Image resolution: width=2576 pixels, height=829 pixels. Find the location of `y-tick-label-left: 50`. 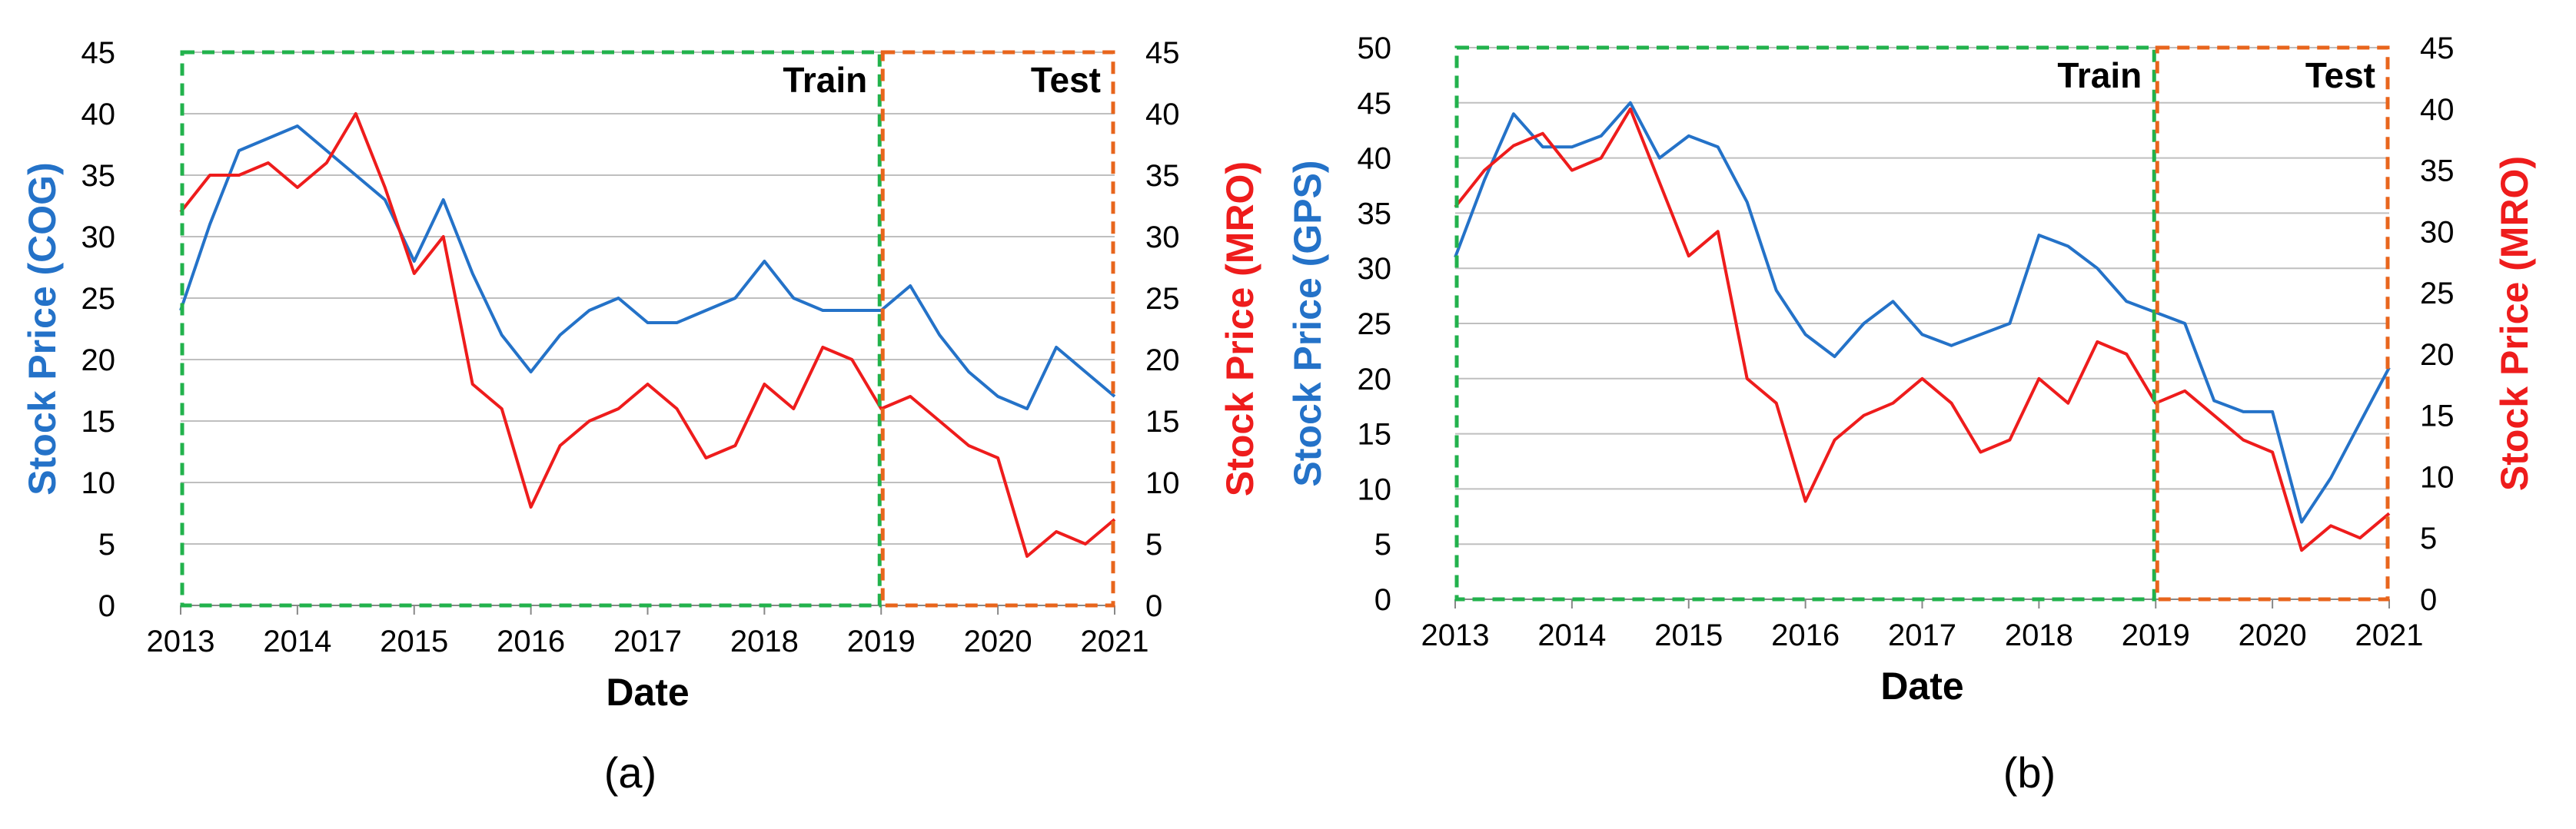

y-tick-label-left: 50 is located at coordinates (1375, 48).